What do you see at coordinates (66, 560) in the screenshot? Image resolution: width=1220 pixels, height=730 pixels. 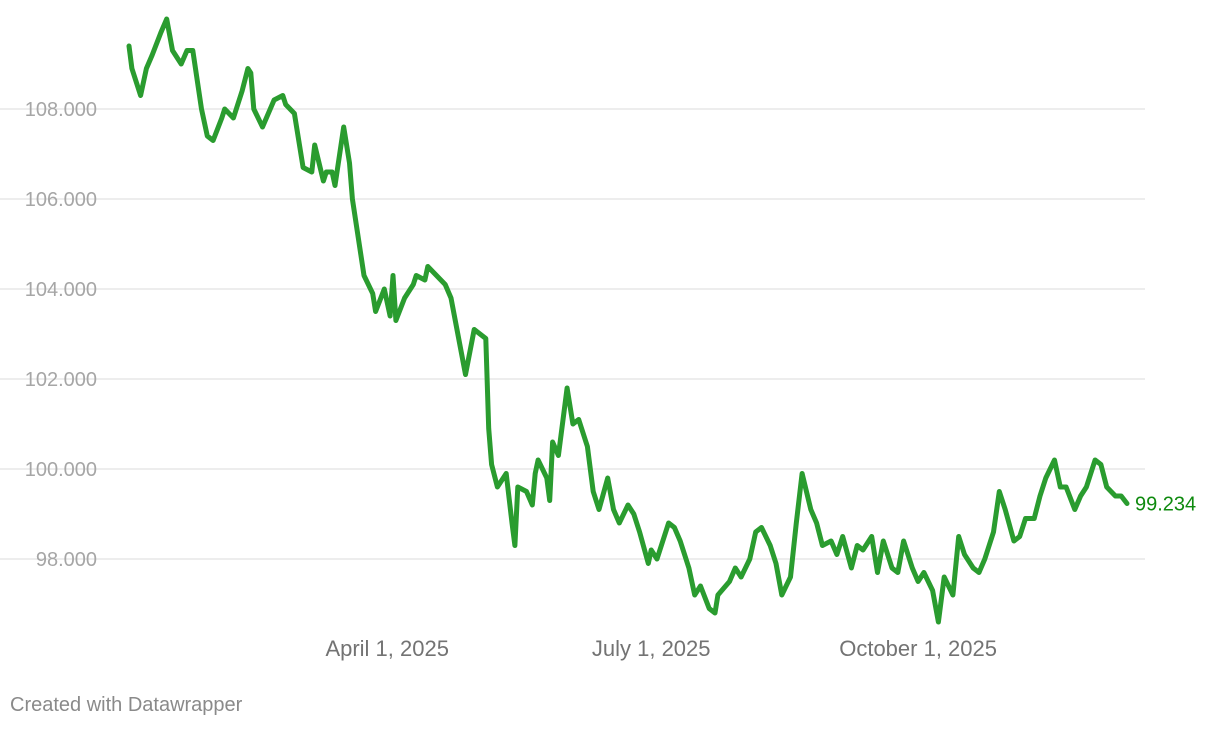 I see `y-tick-label: 98.000` at bounding box center [66, 560].